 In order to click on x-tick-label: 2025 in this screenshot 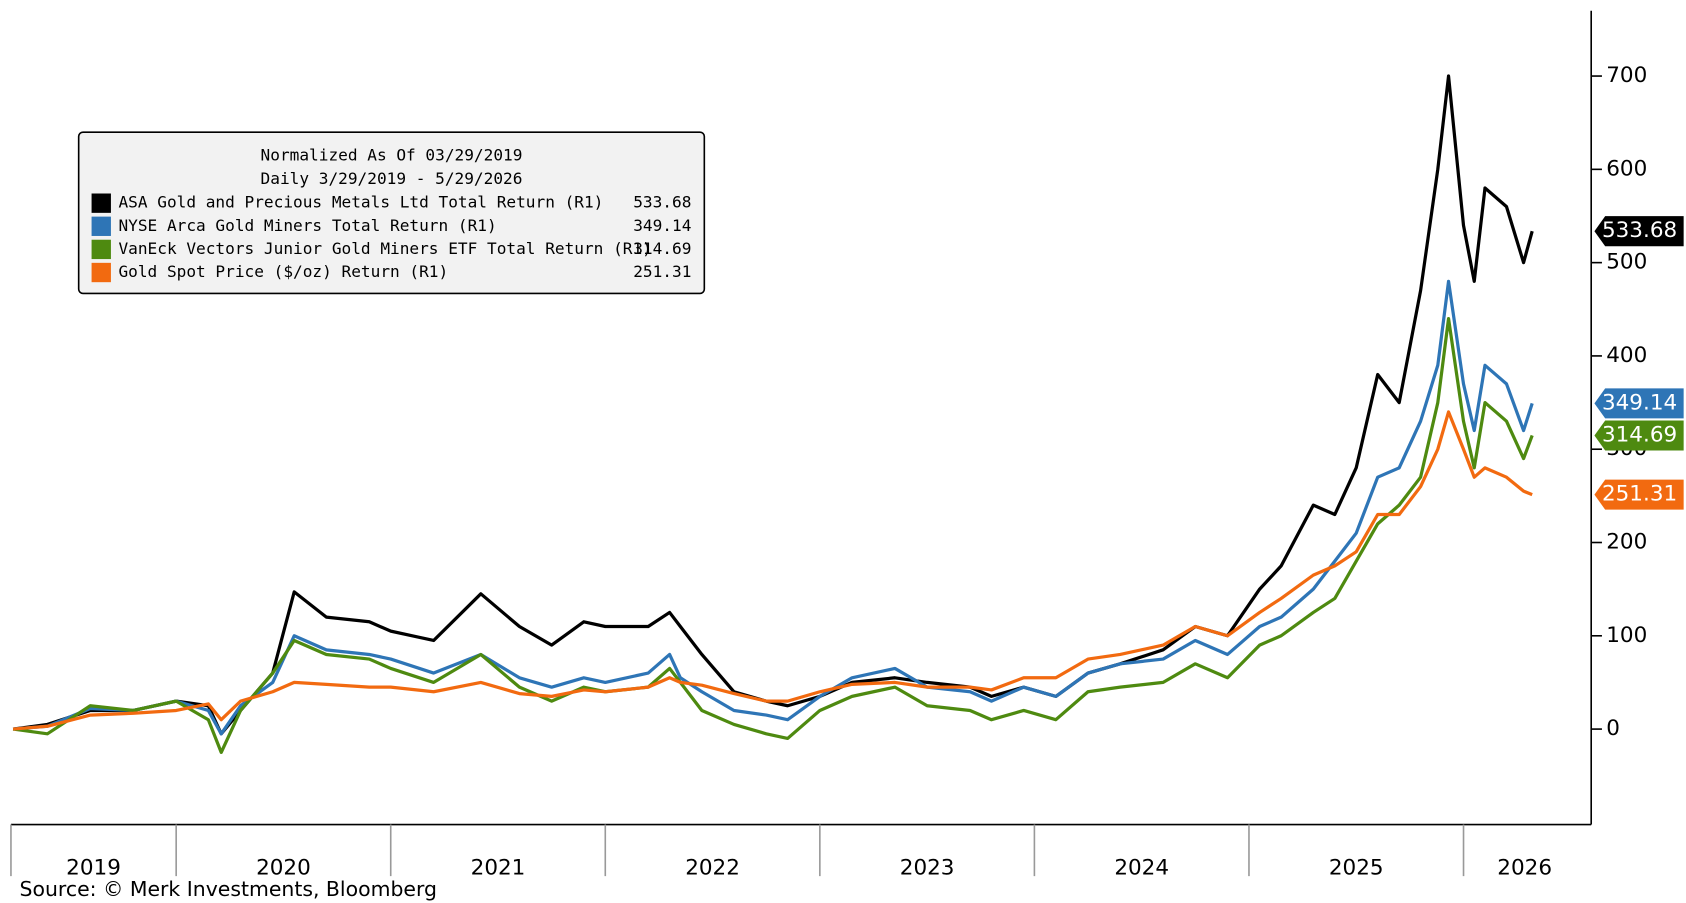, I will do `click(1356, 868)`.